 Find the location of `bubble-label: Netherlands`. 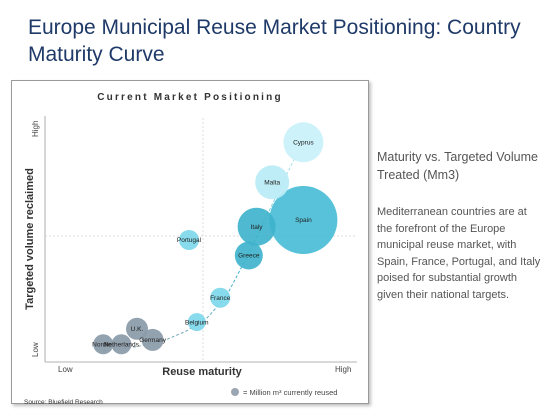

bubble-label: Netherlands is located at coordinates (122, 345).